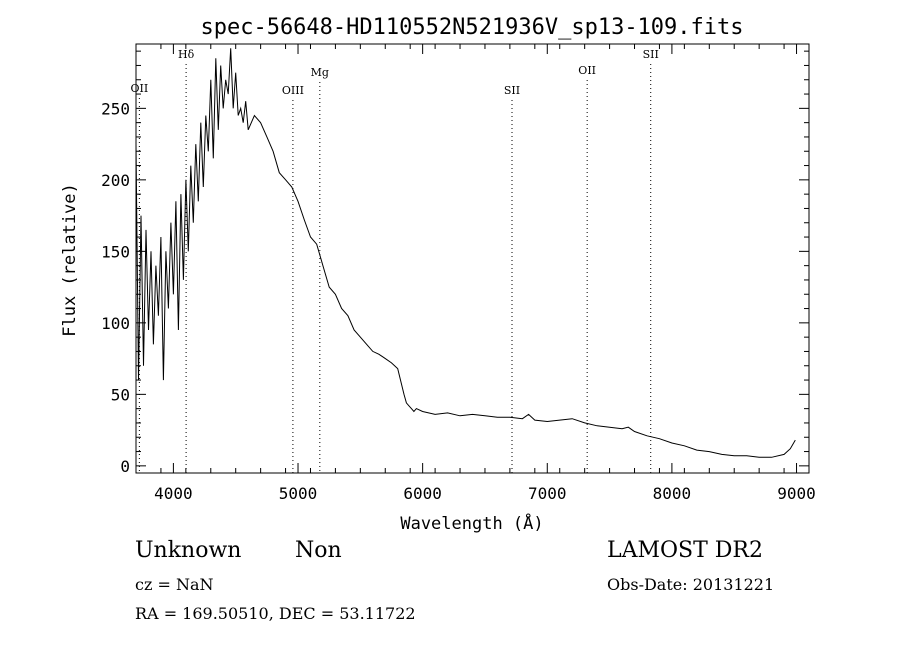 This screenshot has height=650, width=900. What do you see at coordinates (691, 584) in the screenshot?
I see `observation-date: Obs-Date: 20131221` at bounding box center [691, 584].